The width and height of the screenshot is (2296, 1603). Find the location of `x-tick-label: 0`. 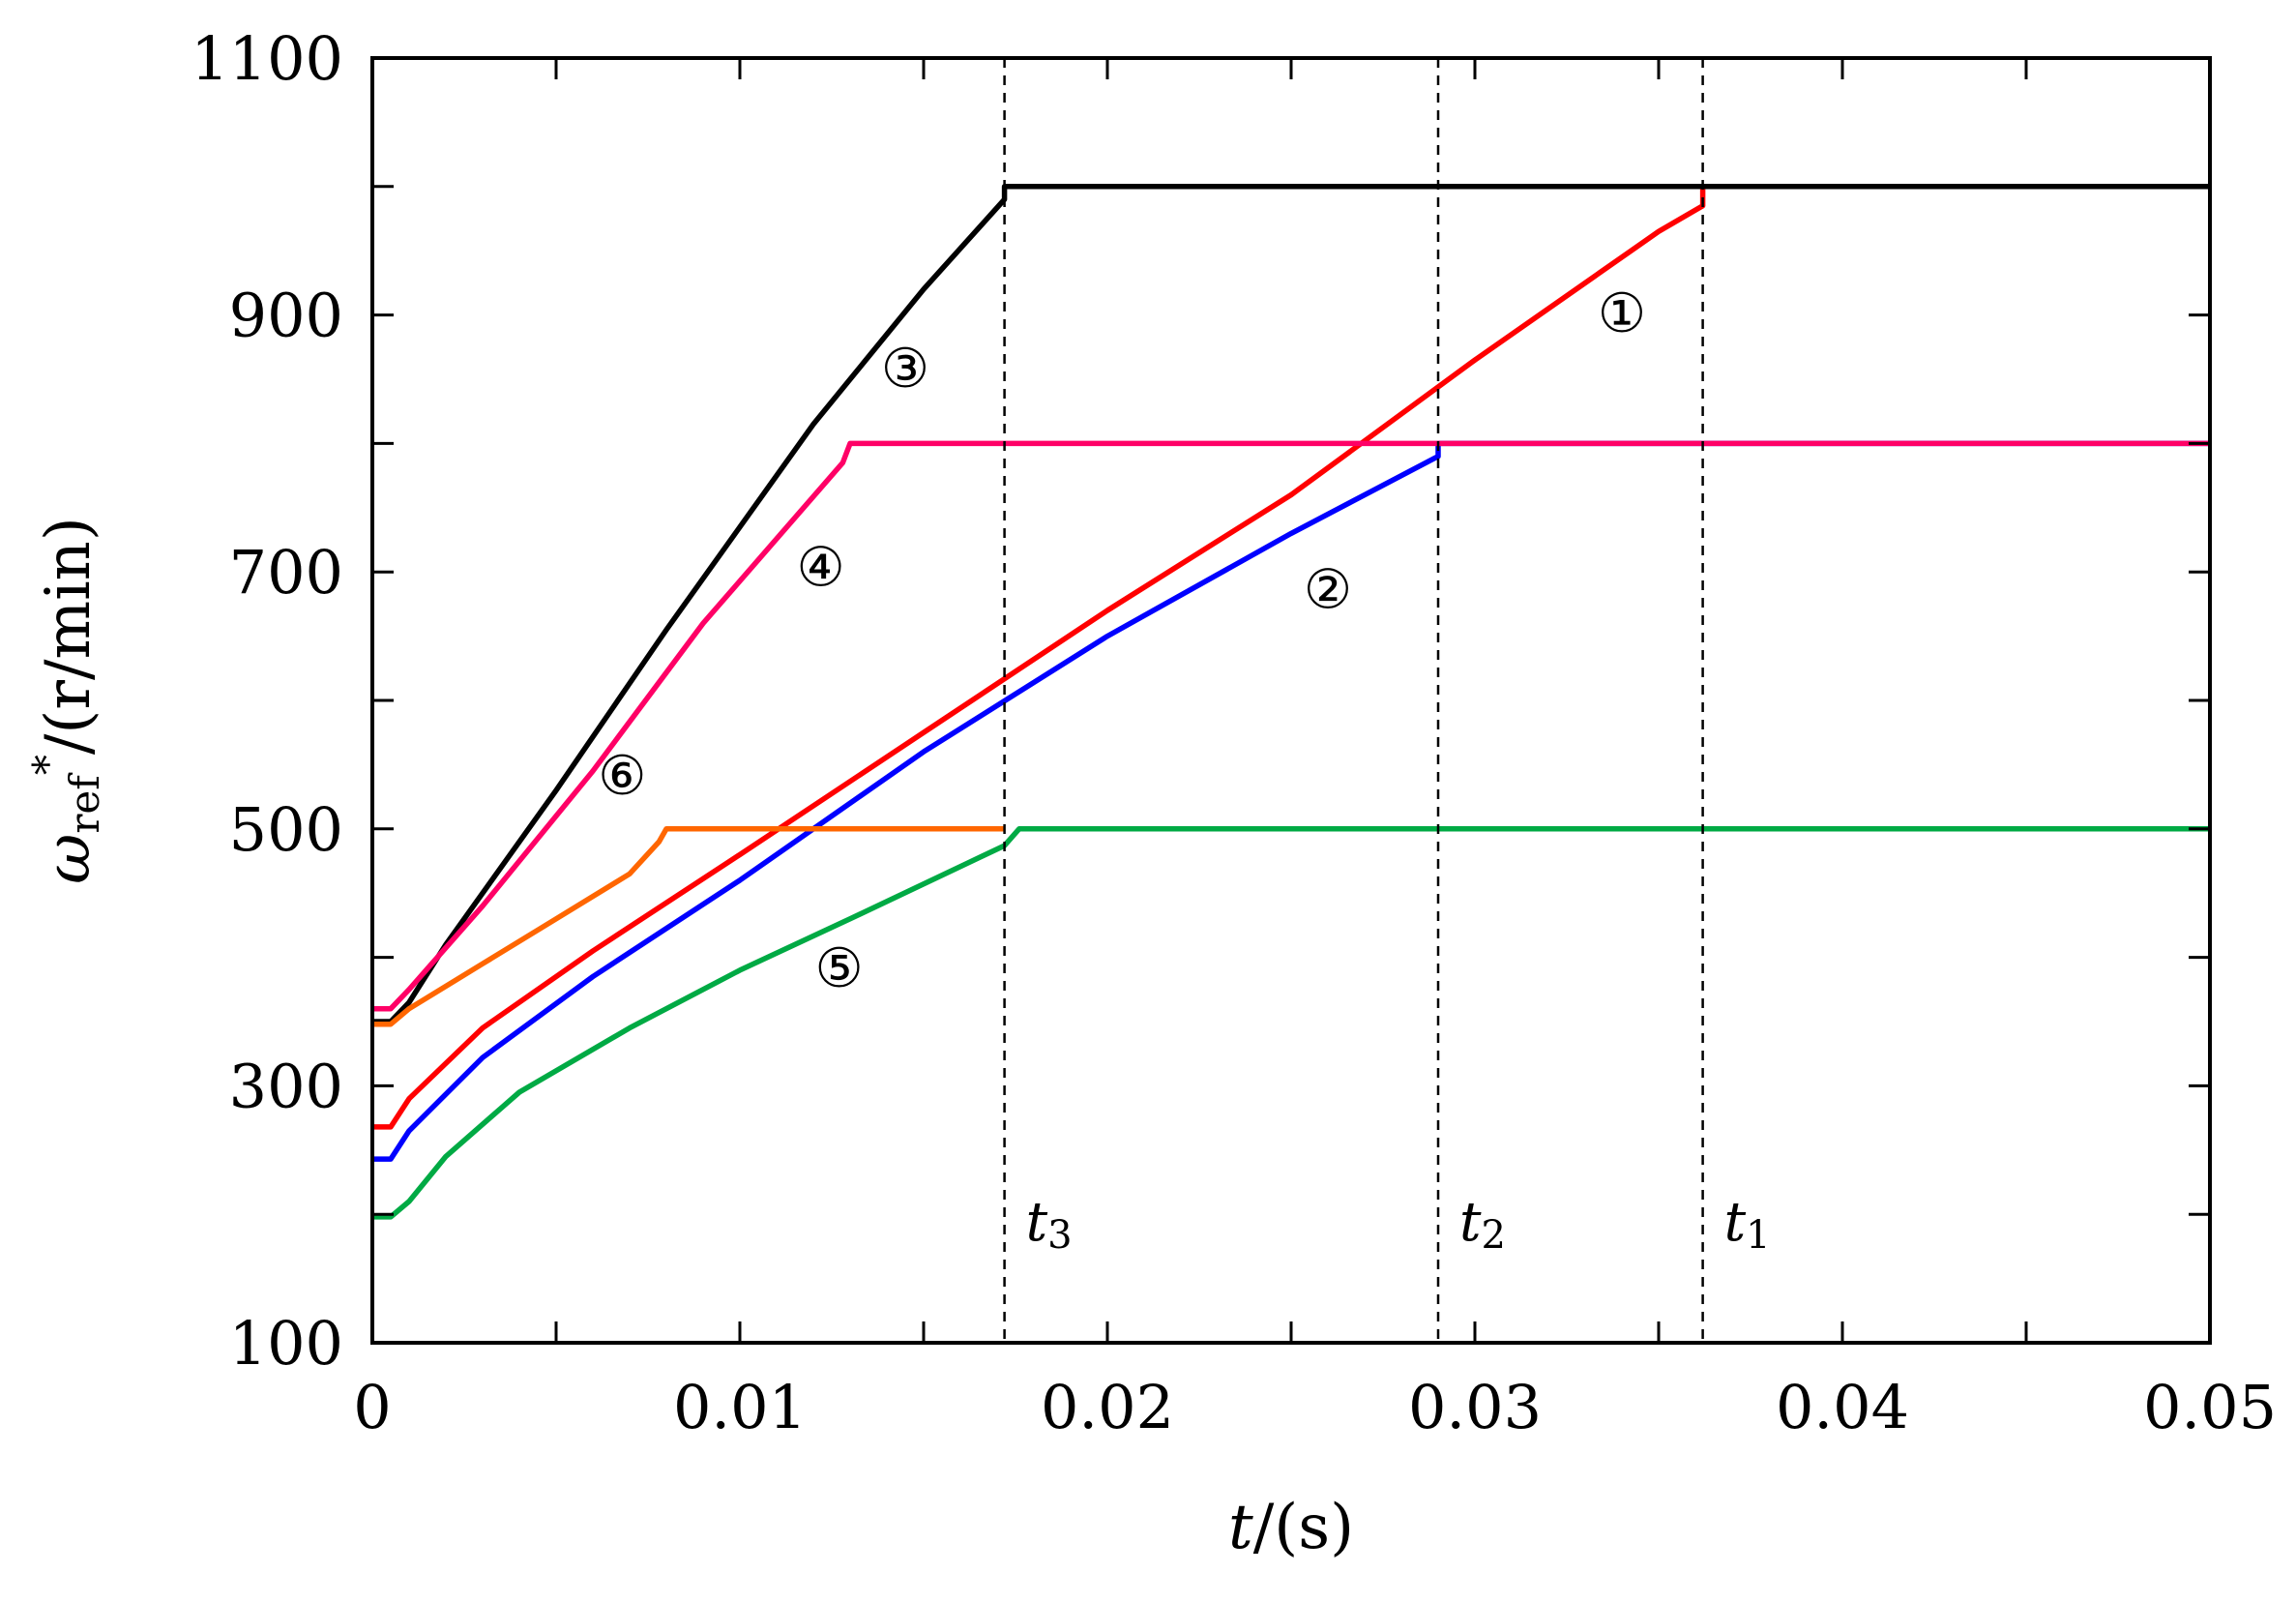

x-tick-label: 0 is located at coordinates (372, 1407).